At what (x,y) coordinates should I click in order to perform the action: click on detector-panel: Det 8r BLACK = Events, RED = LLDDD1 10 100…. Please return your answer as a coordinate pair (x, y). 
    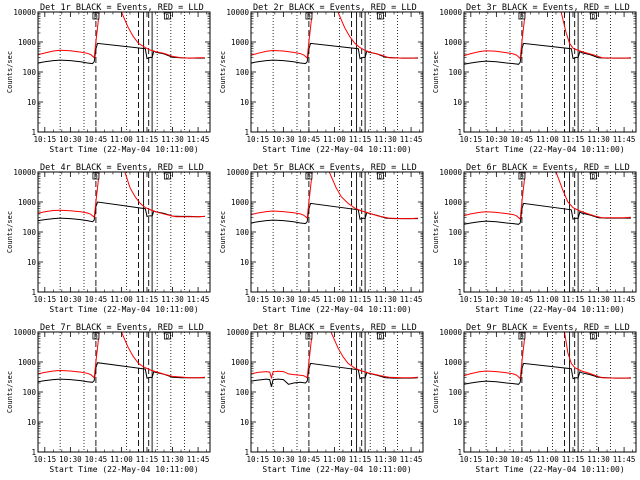
    Looking at the image, I should click on (321, 398).